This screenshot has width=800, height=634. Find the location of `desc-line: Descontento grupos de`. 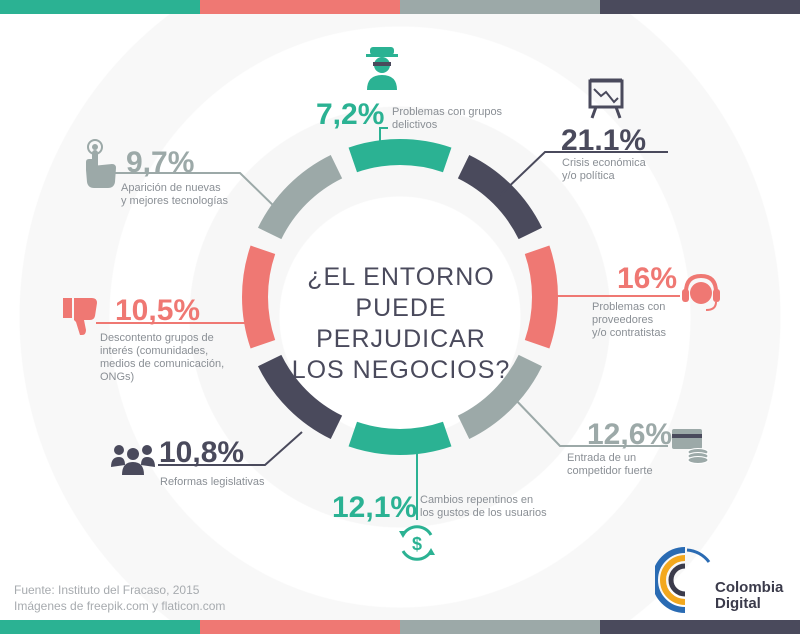

desc-line: Descontento grupos de is located at coordinates (157, 338).